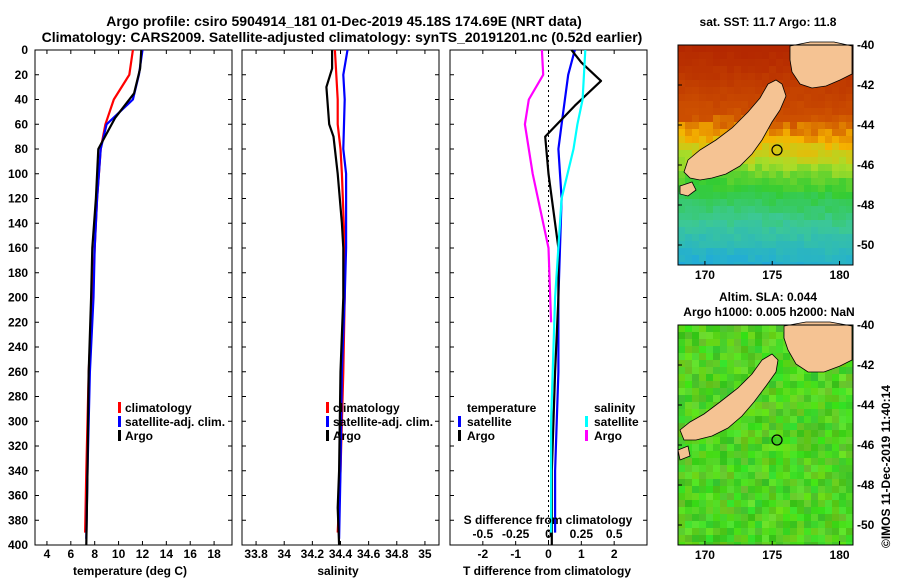  I want to click on secondary-x-tick-label: 0, so click(548, 534).